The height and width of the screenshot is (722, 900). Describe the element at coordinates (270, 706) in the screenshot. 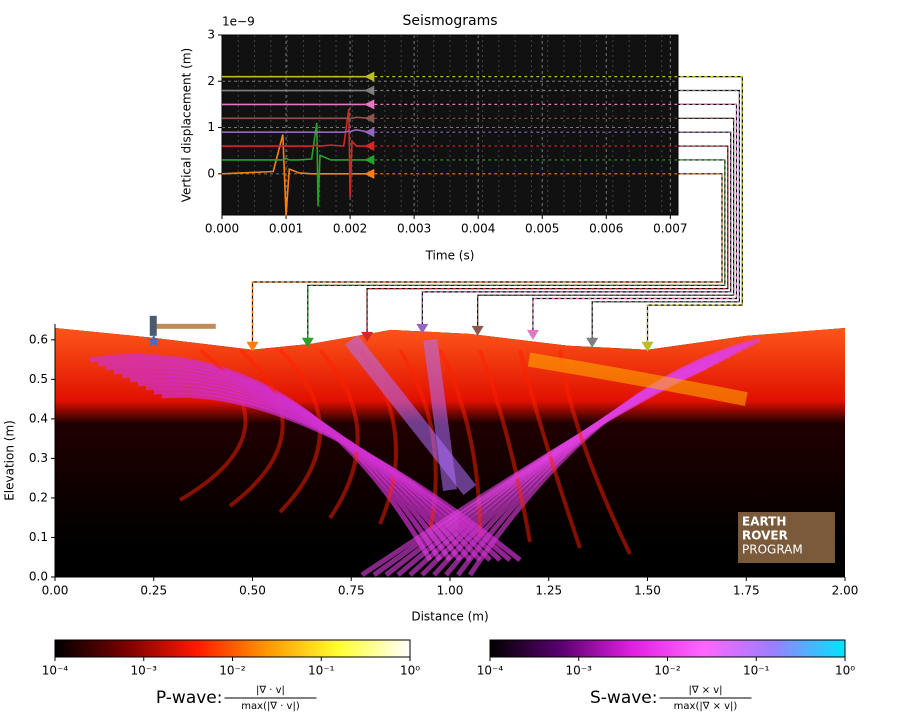

I see `colorbar-denominator: max(|∇ · v|)` at that location.